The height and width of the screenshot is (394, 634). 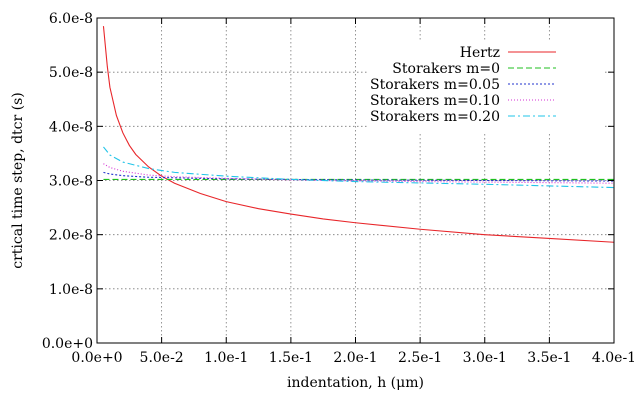 What do you see at coordinates (71, 19) in the screenshot?
I see `y-tick-label: 6.0e-8` at bounding box center [71, 19].